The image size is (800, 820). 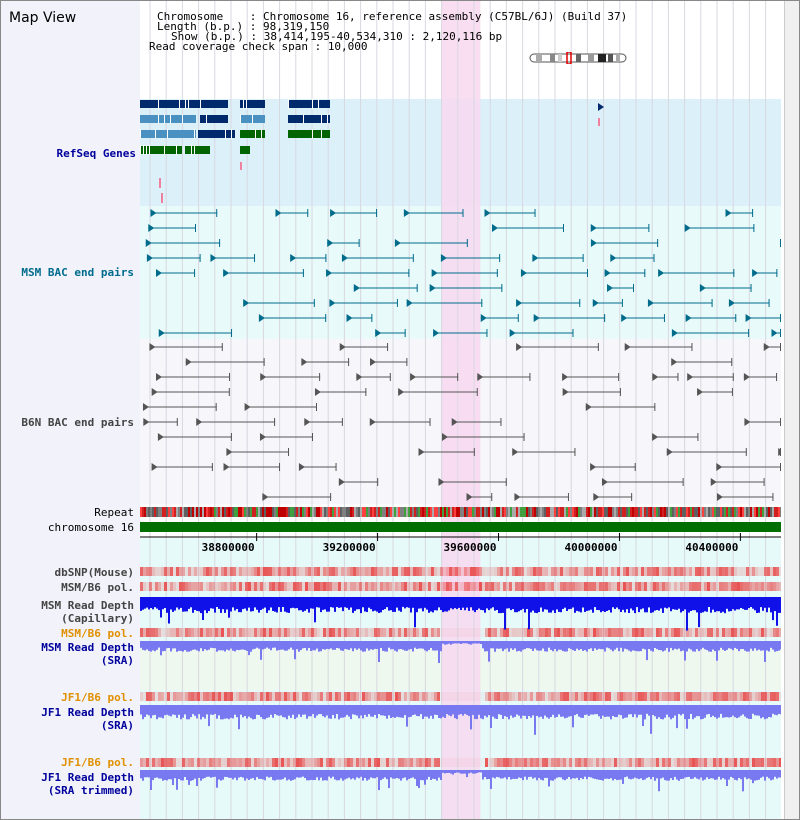 What do you see at coordinates (77, 422) in the screenshot?
I see `label-b6n-bac: B6N BAC end pairs` at bounding box center [77, 422].